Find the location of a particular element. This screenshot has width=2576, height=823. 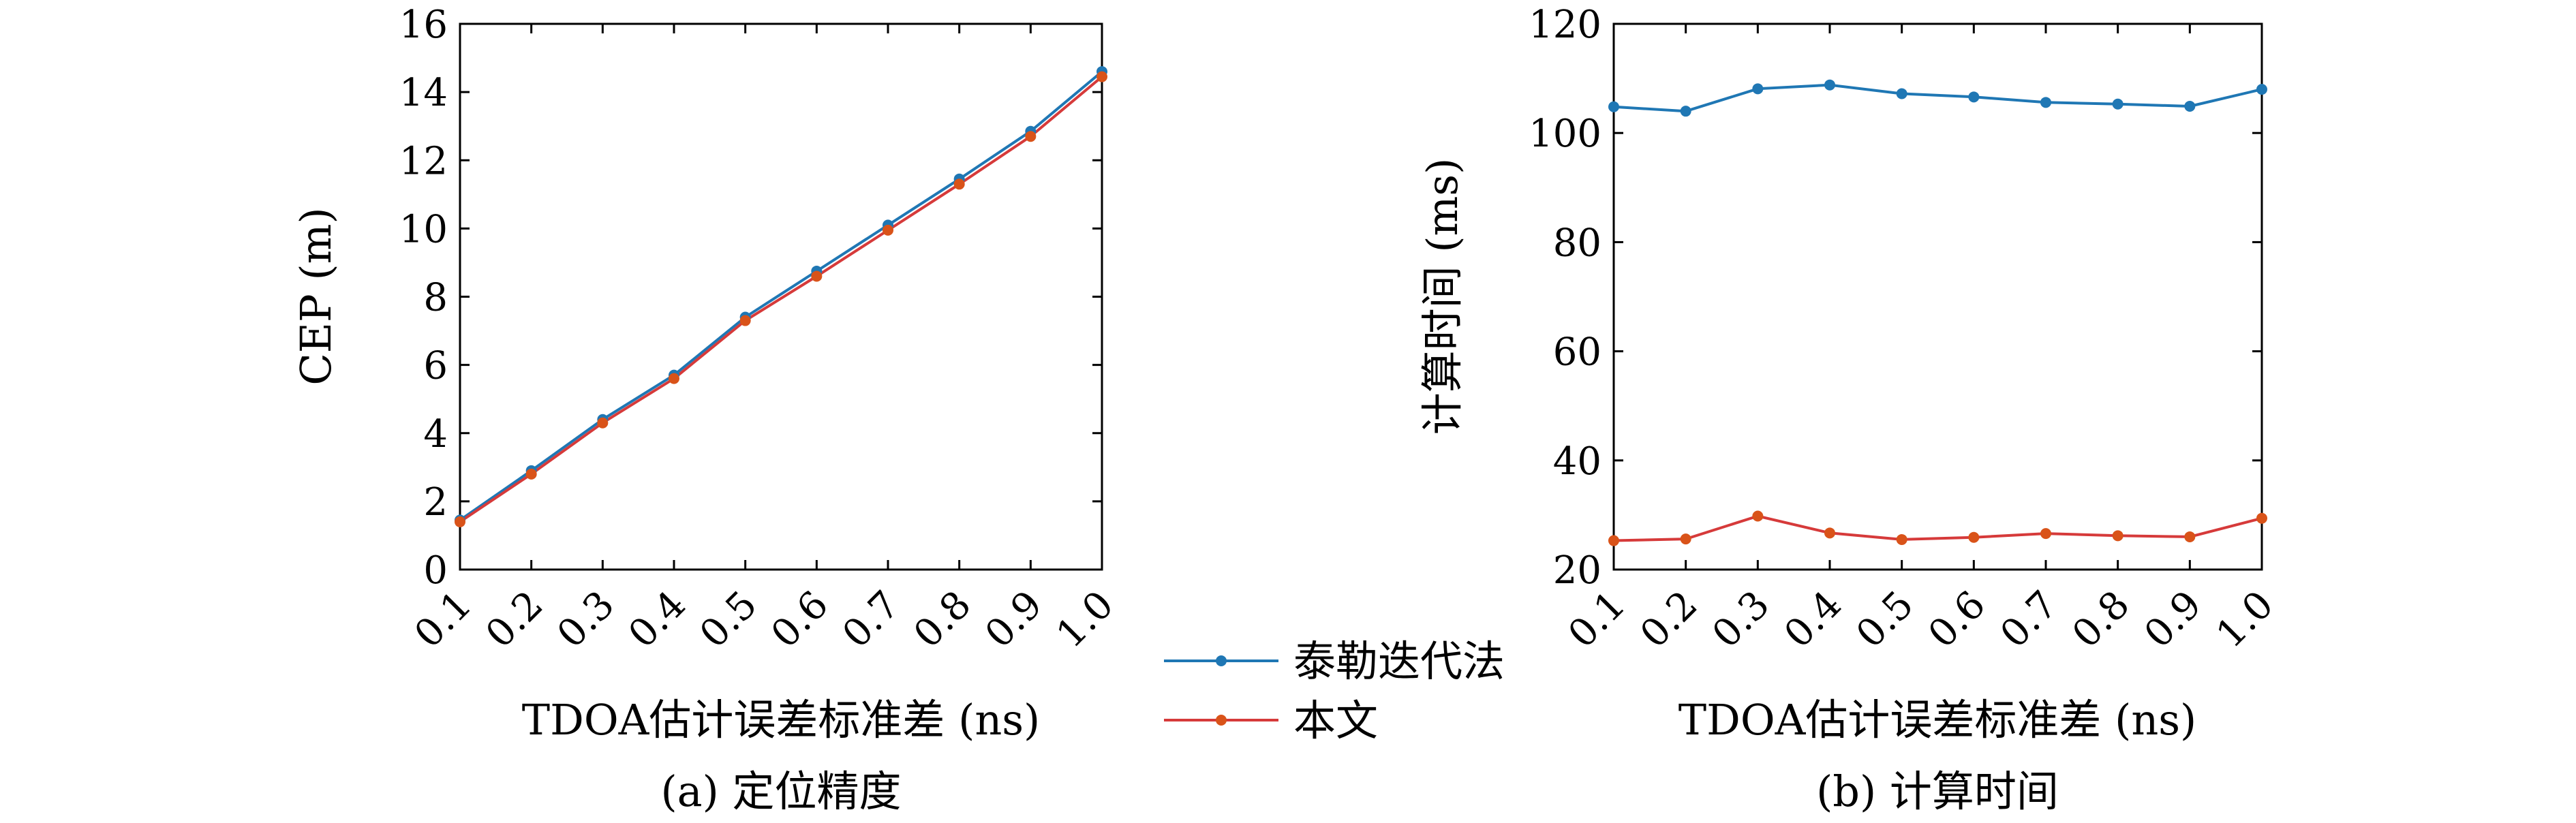

x-tick-label-a: 0.8 is located at coordinates (943, 620).